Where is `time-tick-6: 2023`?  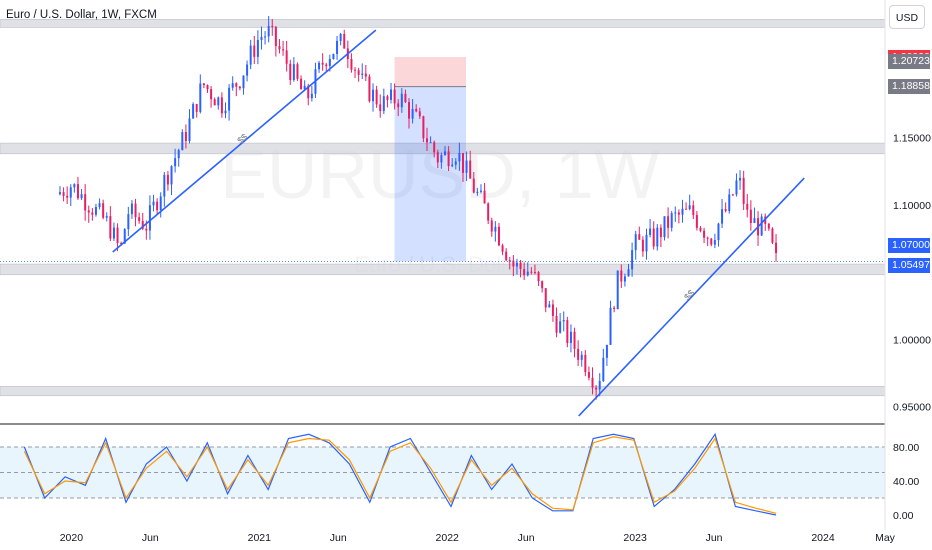
time-tick-6: 2023 is located at coordinates (635, 538).